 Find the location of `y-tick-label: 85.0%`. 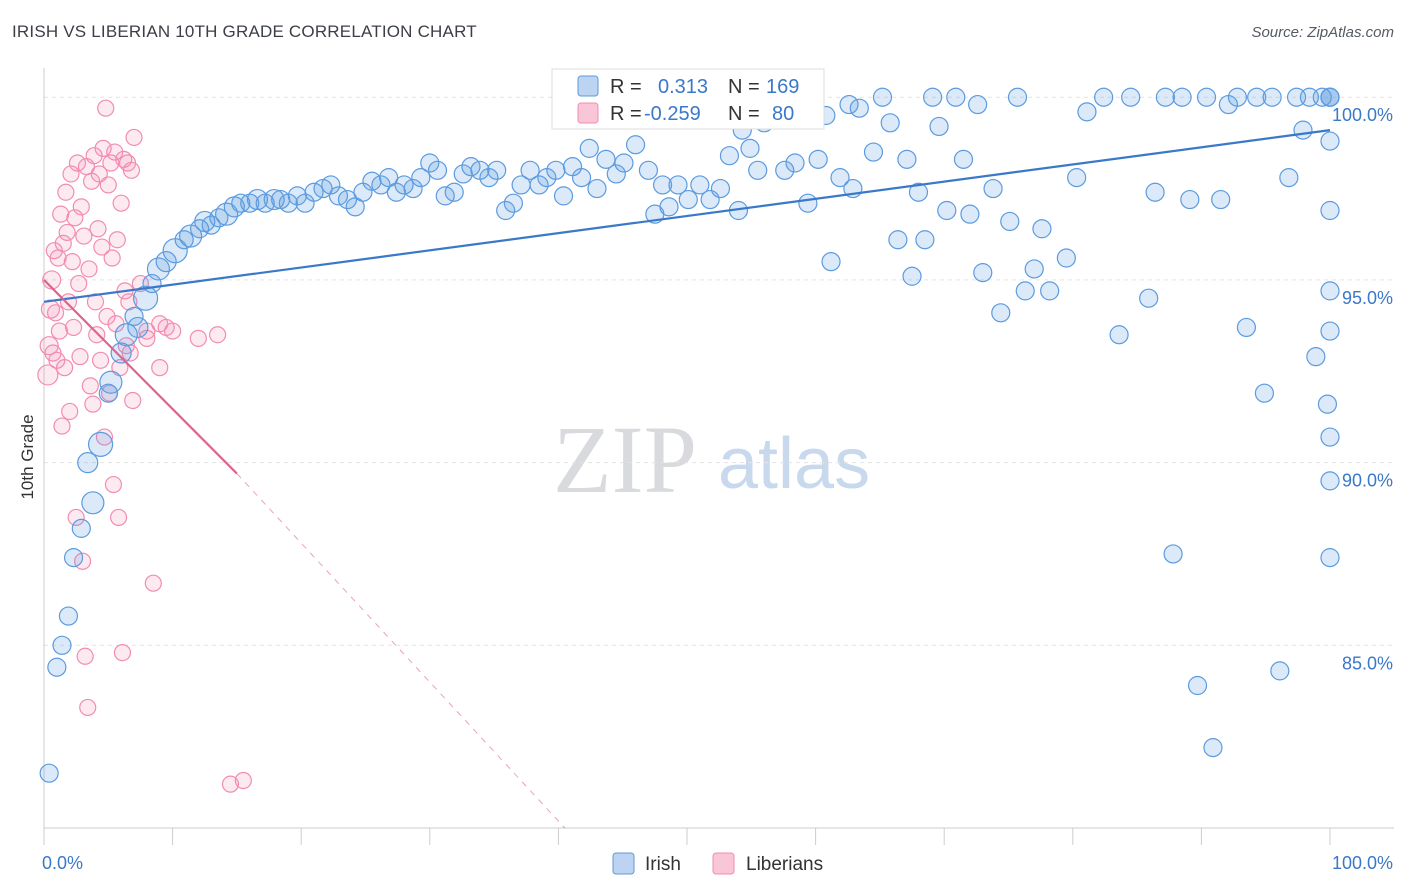

y-tick-label: 85.0% is located at coordinates (1367, 663).